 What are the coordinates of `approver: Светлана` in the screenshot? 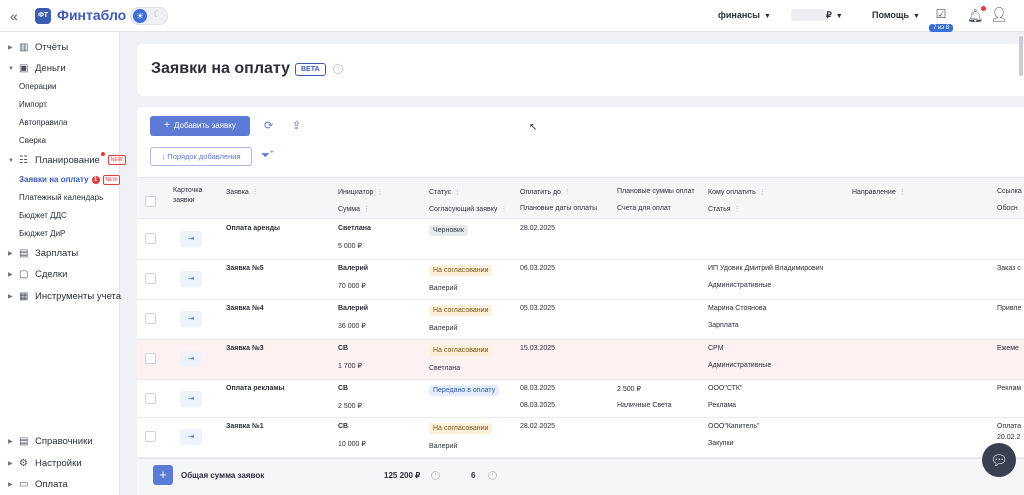 It's located at (445, 368).